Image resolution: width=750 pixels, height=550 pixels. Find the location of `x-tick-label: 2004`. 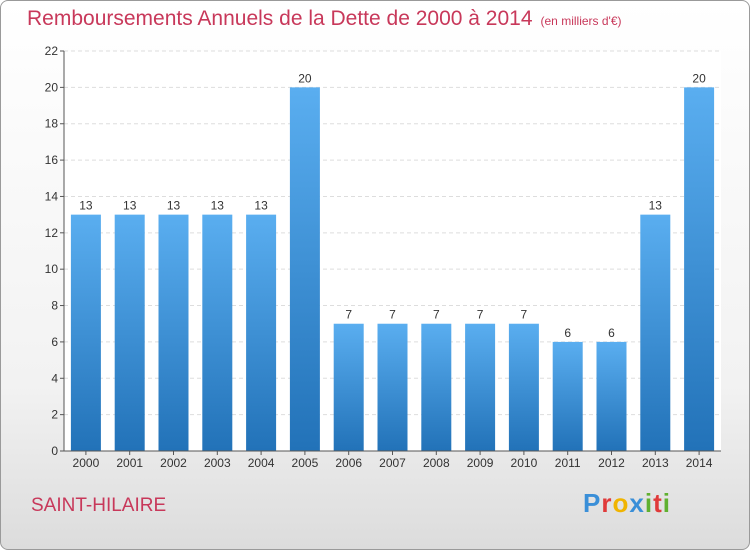

x-tick-label: 2004 is located at coordinates (261, 463).